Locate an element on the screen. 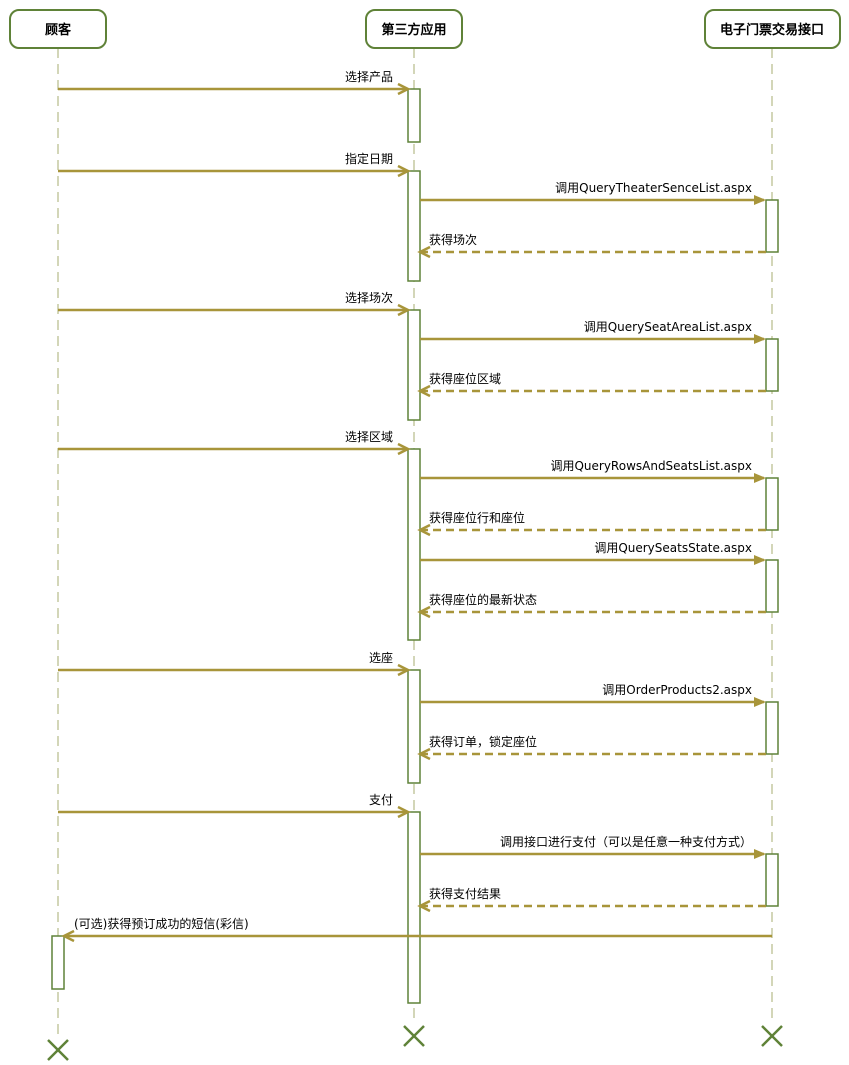 The height and width of the screenshot is (1065, 849). message-arrow: 获得订单，锁定座位 is located at coordinates (591, 747).